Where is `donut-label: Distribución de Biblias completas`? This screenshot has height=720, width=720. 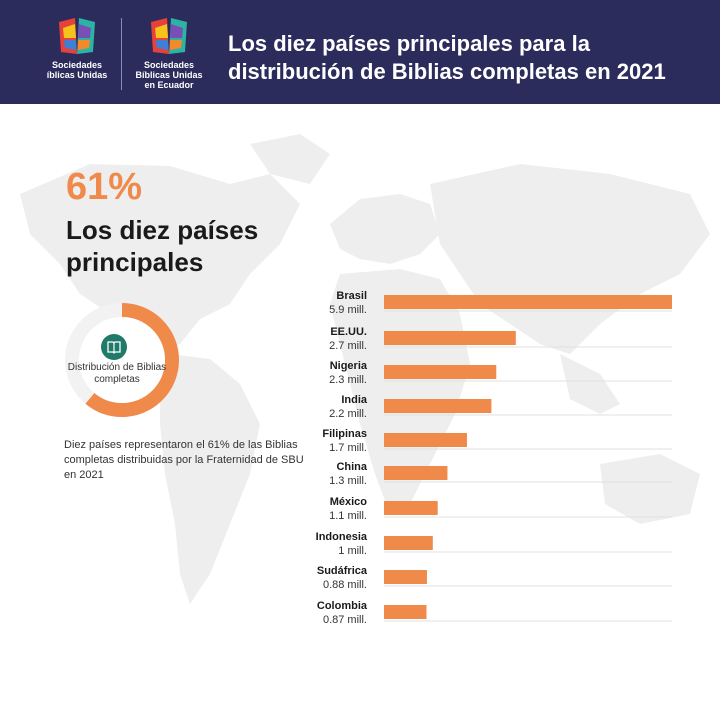 donut-label: Distribución de Biblias completas is located at coordinates (117, 373).